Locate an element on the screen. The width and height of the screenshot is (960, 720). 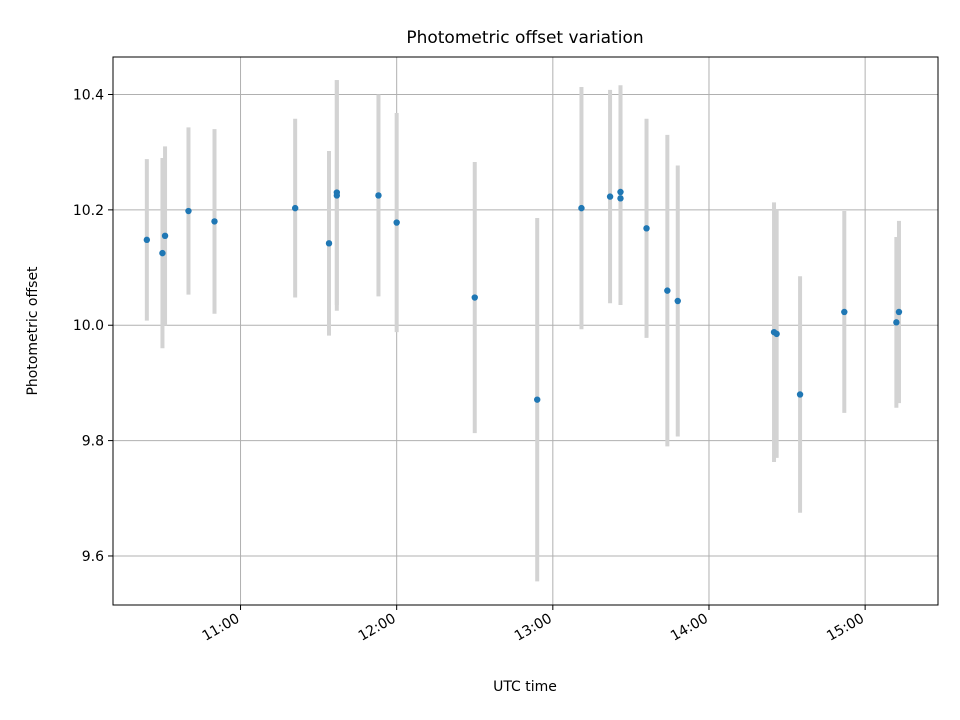
chart-title: Photometric offset variation is located at coordinates (524, 38).